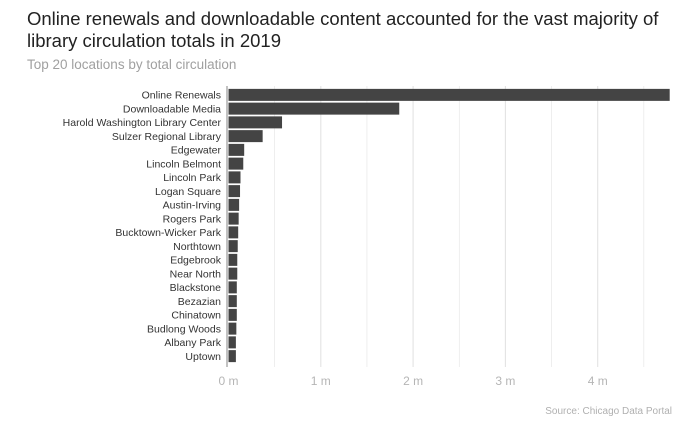  I want to click on category-label: Online Renewals, so click(181, 96).